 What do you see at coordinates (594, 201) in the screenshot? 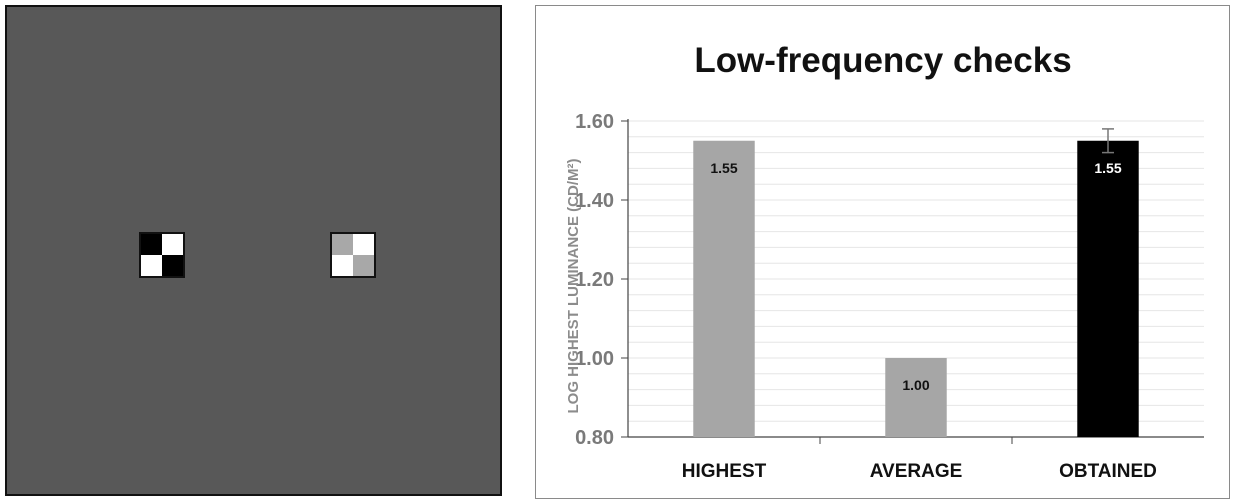
I see `y-tick-label: 1.40` at bounding box center [594, 201].